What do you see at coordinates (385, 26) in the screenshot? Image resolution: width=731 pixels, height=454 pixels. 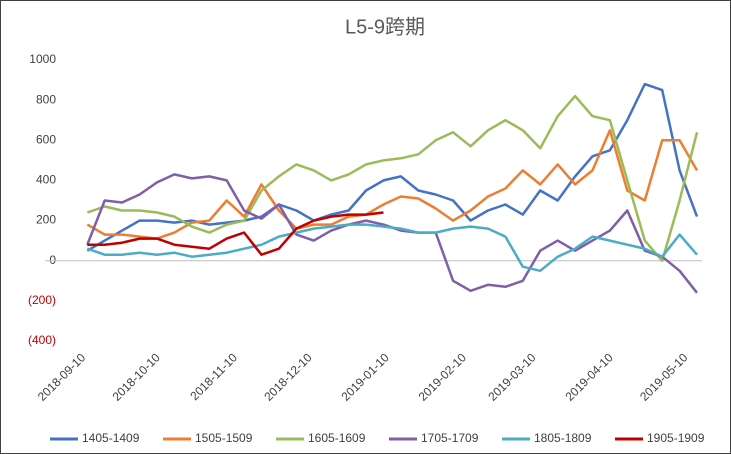 I see `chart-title: L5-9跨期` at bounding box center [385, 26].